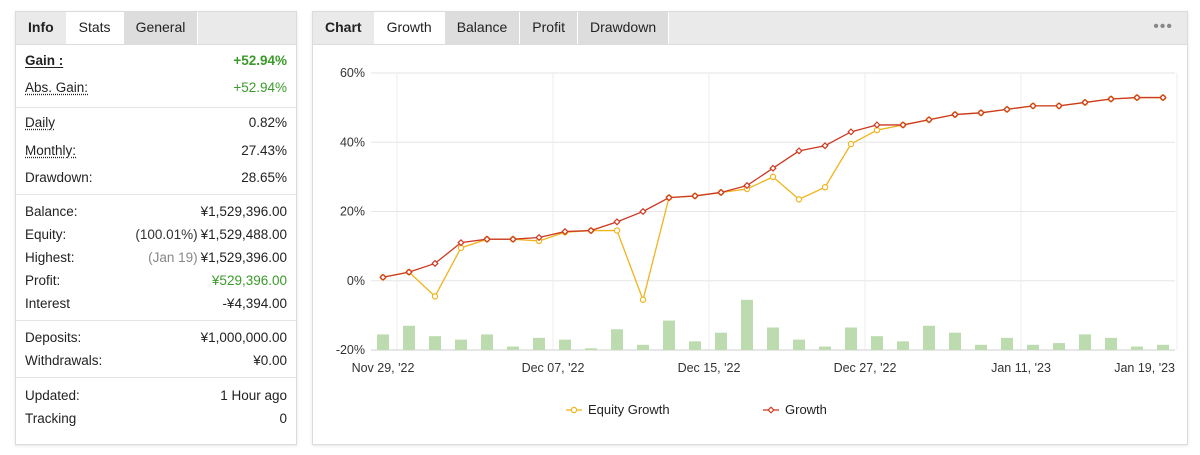 This screenshot has width=1200, height=455. Describe the element at coordinates (264, 150) in the screenshot. I see `monthly-value: 27.43%` at that location.